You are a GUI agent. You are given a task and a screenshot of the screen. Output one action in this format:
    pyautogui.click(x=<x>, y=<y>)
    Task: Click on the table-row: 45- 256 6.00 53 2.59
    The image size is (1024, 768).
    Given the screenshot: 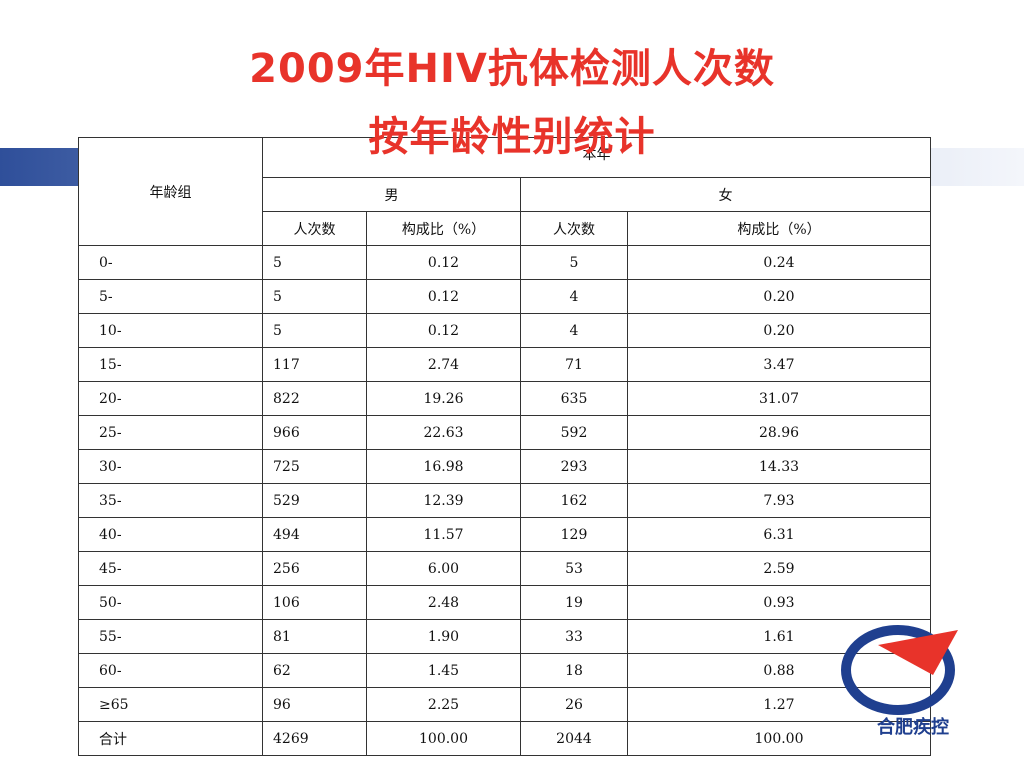 What is the action you would take?
    pyautogui.click(x=504, y=568)
    